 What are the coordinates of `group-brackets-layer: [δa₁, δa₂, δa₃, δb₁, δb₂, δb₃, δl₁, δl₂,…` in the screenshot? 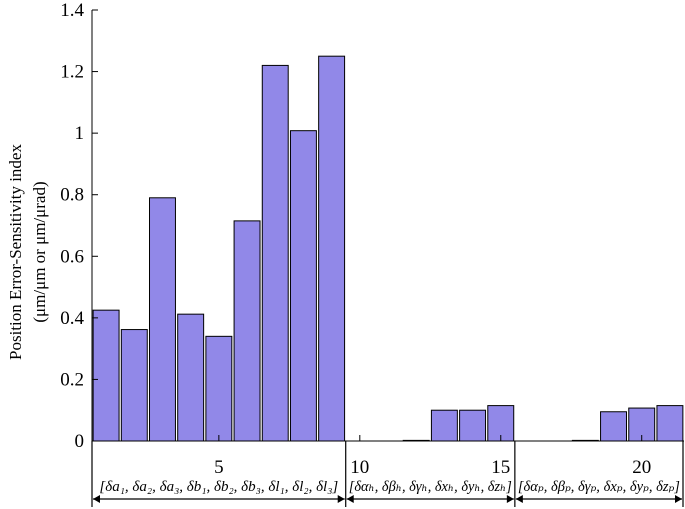 It's located at (387, 474).